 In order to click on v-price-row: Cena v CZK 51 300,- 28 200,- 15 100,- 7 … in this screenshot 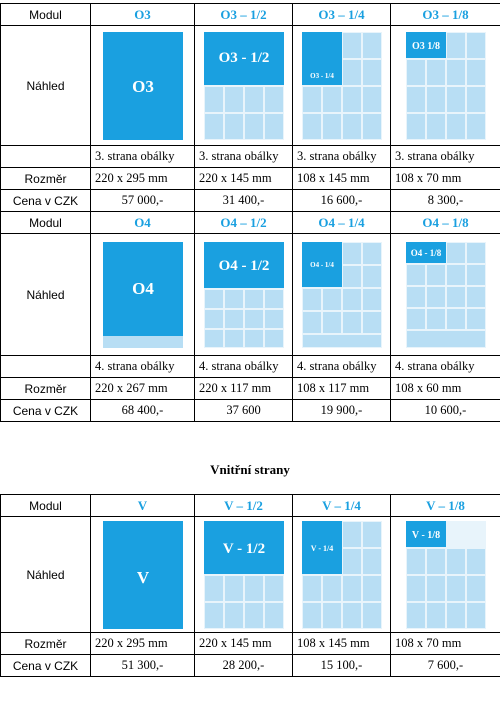, I will do `click(250, 665)`.